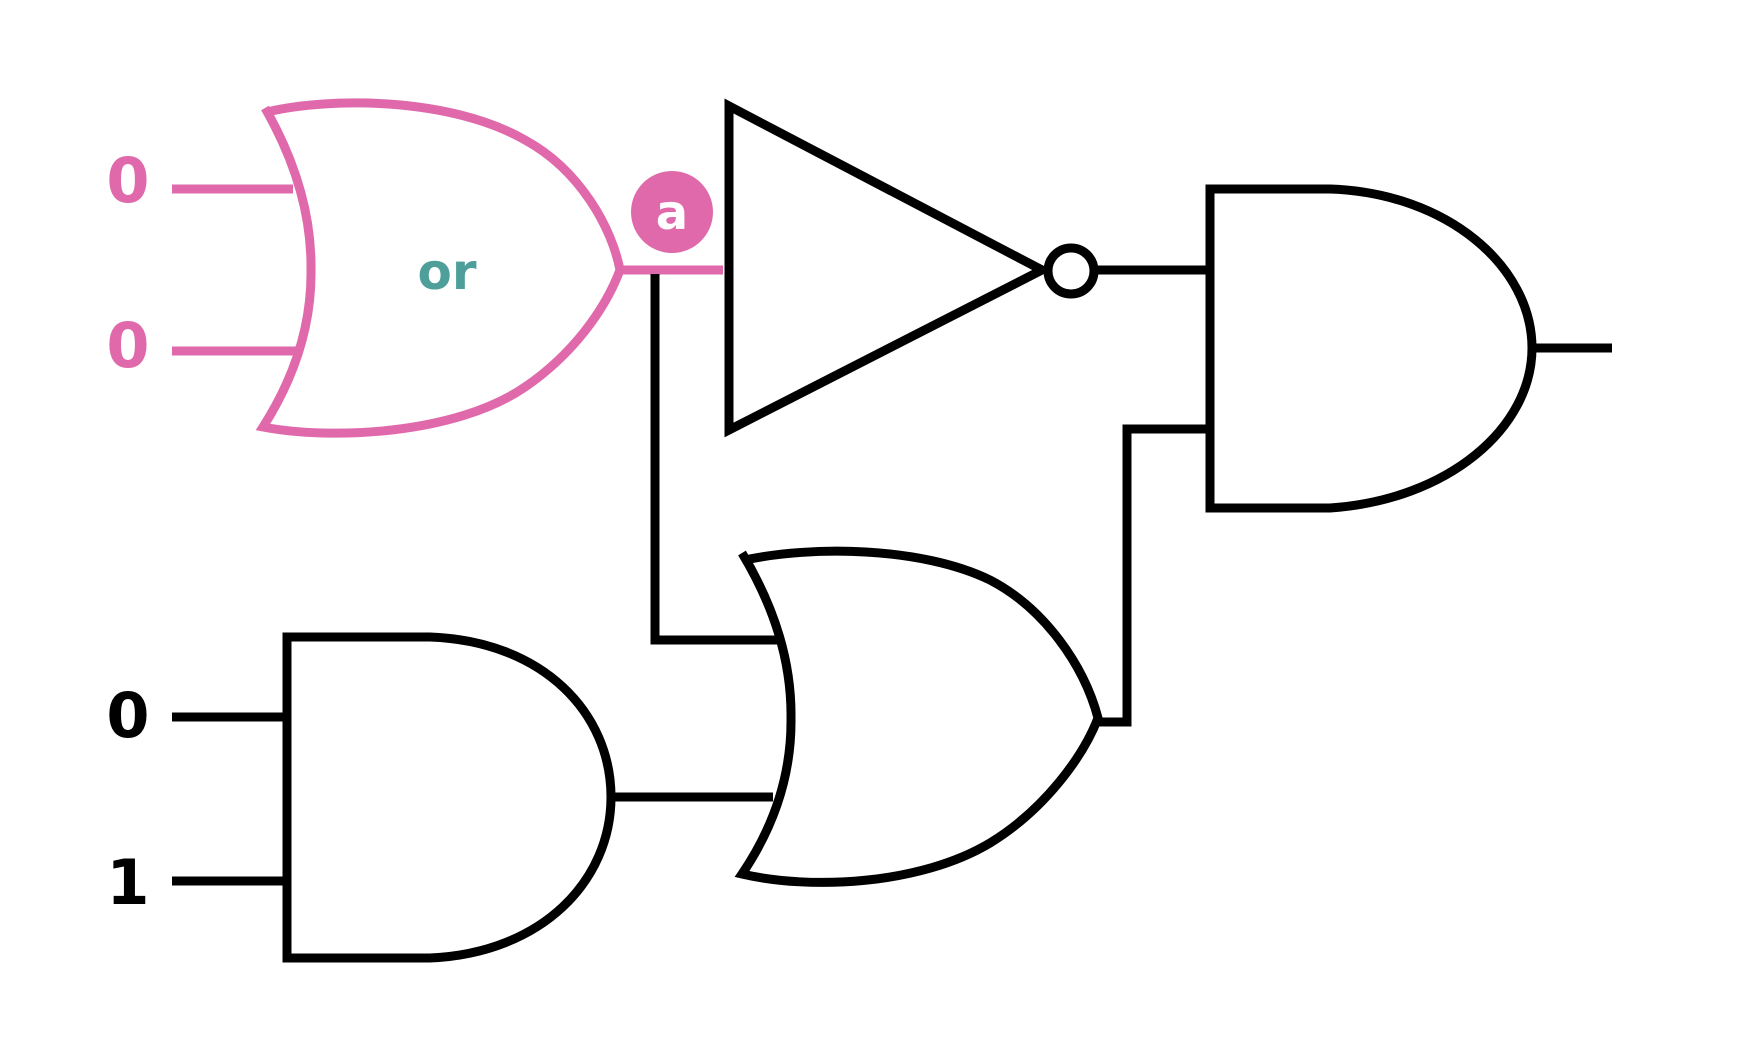  Describe the element at coordinates (449, 797) in the screenshot. I see `and-gate-bottom` at that location.